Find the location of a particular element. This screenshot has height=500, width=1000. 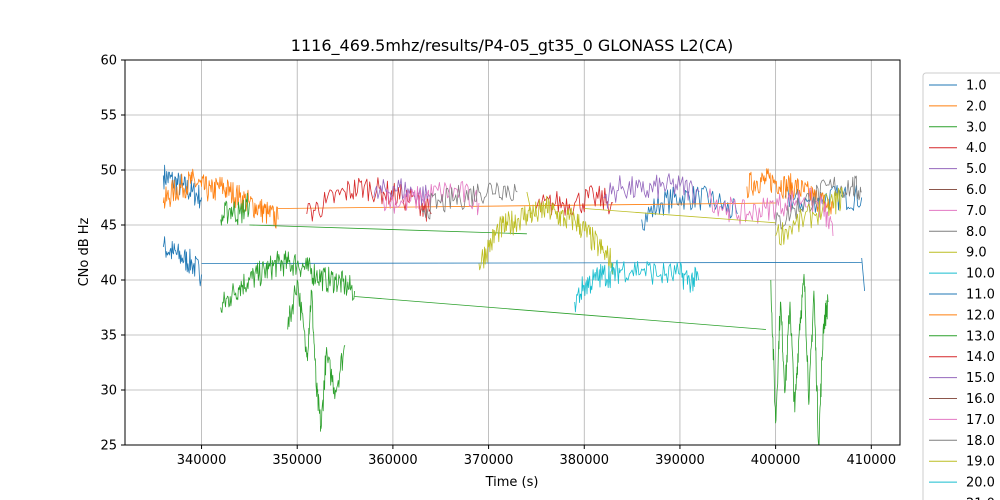

y-tick-label: 45 is located at coordinates (108, 226).